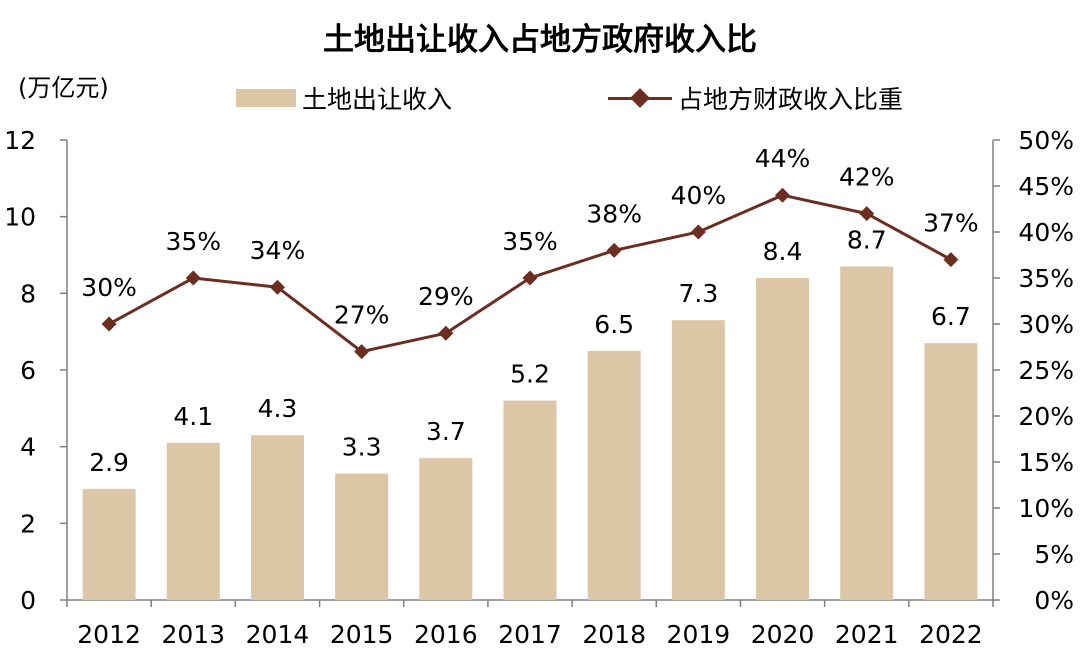 The image size is (1080, 666). What do you see at coordinates (28, 600) in the screenshot?
I see `left-axis-tick-label: 0` at bounding box center [28, 600].